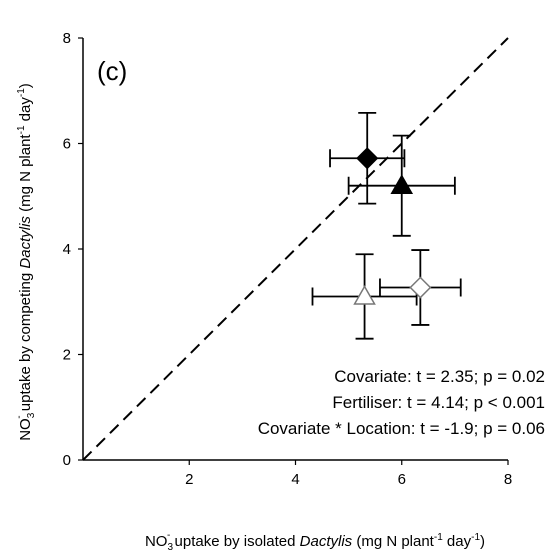 The height and width of the screenshot is (559, 550). I want to click on panel-label: (c), so click(112, 71).